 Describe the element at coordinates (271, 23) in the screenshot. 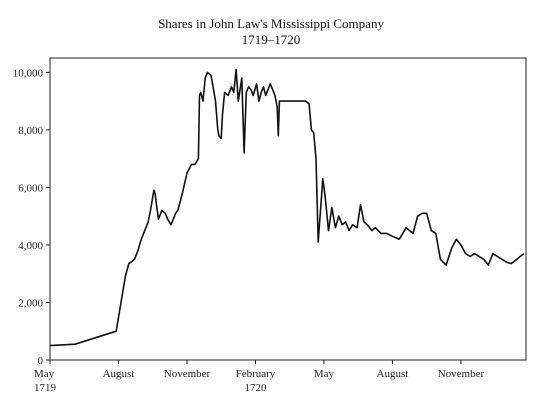

I see `chart-title: Shares in John Law's Mississippi Company` at that location.